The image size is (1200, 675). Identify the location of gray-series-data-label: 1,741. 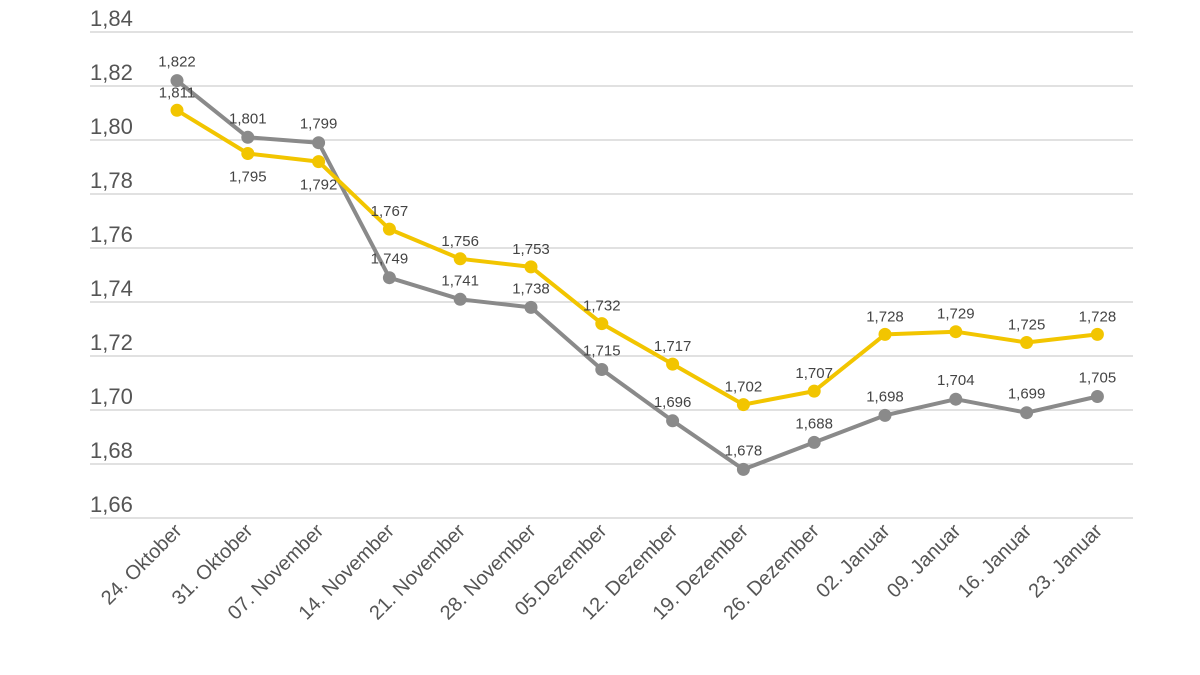
(460, 280).